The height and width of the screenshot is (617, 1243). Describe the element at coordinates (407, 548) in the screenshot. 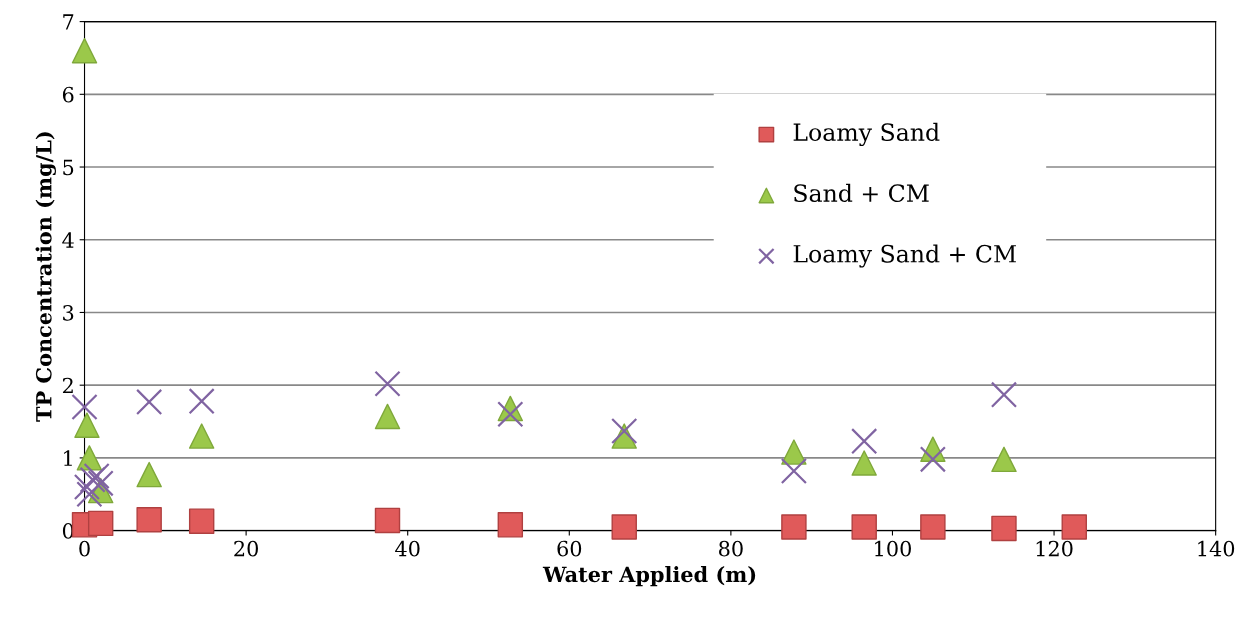

I see `x-tick-label: 40` at that location.